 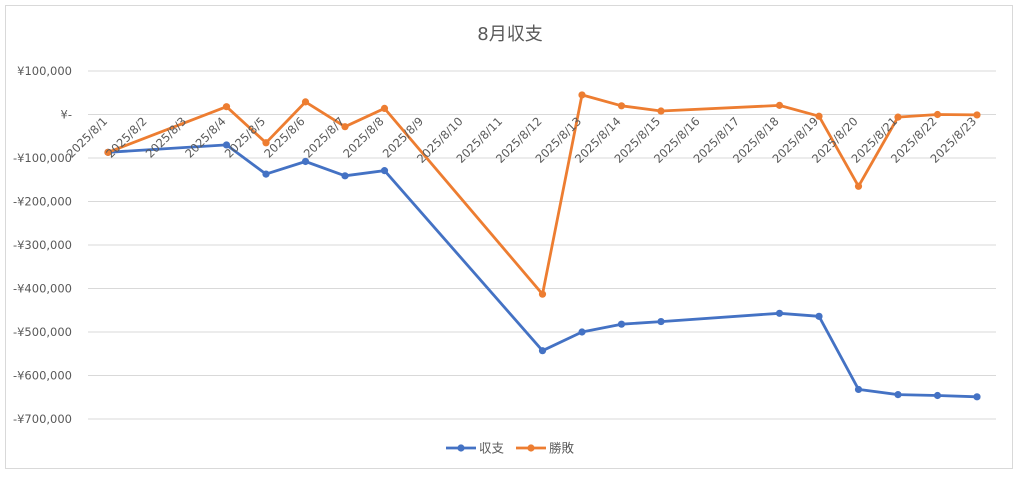 What do you see at coordinates (42, 289) in the screenshot?
I see `y-tick-label: -¥400,000` at bounding box center [42, 289].